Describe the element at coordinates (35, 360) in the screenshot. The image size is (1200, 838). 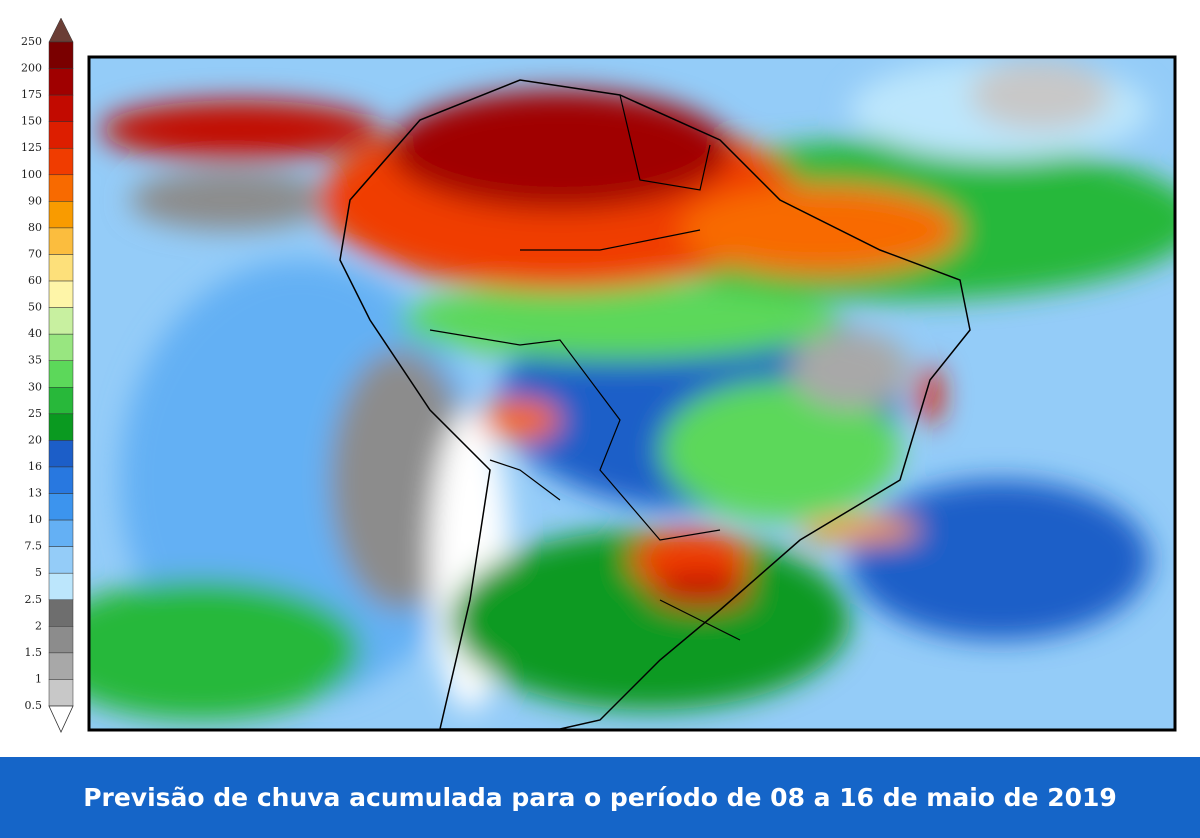
I see `colorbar-label: 35` at that location.